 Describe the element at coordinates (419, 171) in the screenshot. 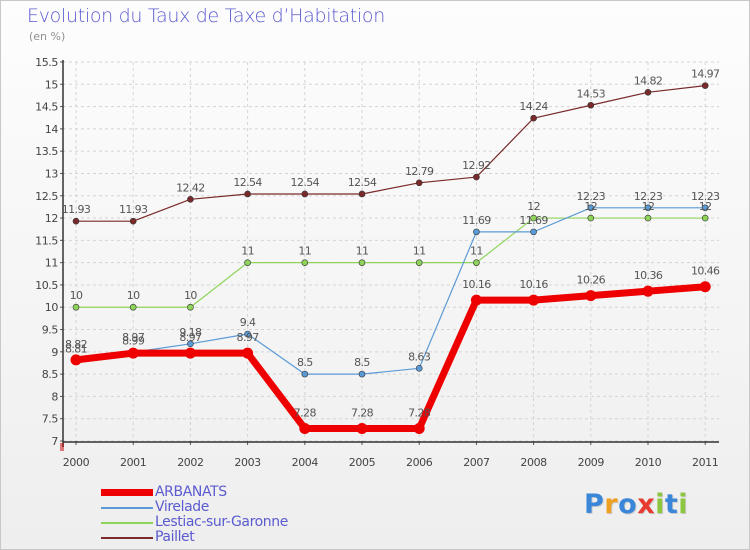

I see `data-label-paillet: 12.79` at that location.